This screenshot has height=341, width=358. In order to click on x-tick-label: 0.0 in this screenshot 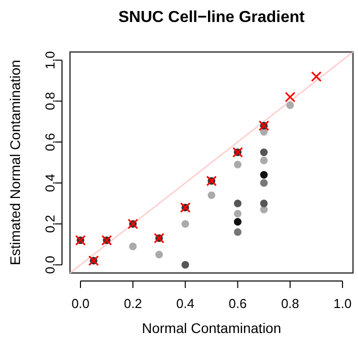, I will do `click(80, 303)`.